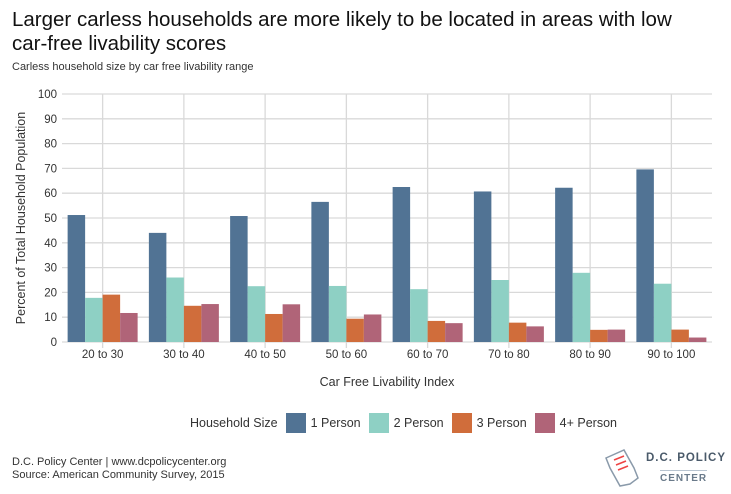 The width and height of the screenshot is (731, 494). What do you see at coordinates (686, 458) in the screenshot?
I see `logo-line1: D.C. POLICY` at bounding box center [686, 458].